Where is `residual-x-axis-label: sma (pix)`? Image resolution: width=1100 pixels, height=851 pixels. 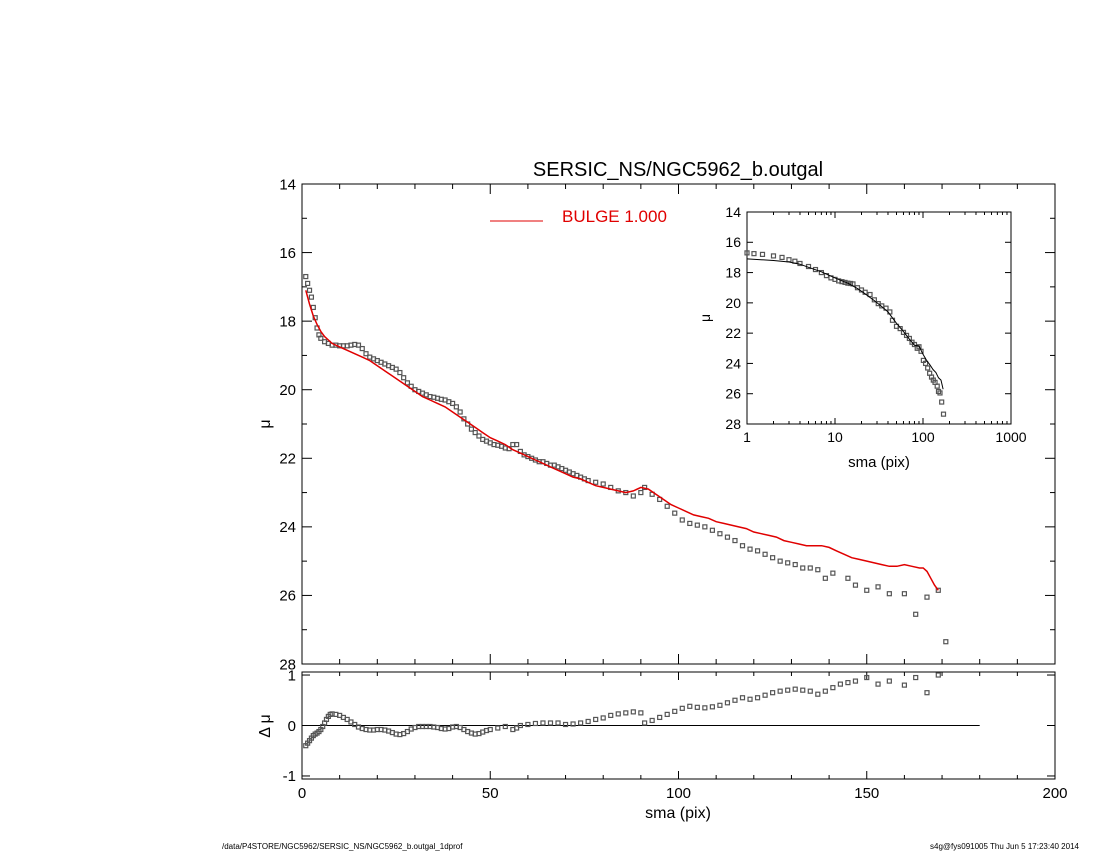 residual-x-axis-label: sma (pix) is located at coordinates (678, 813).